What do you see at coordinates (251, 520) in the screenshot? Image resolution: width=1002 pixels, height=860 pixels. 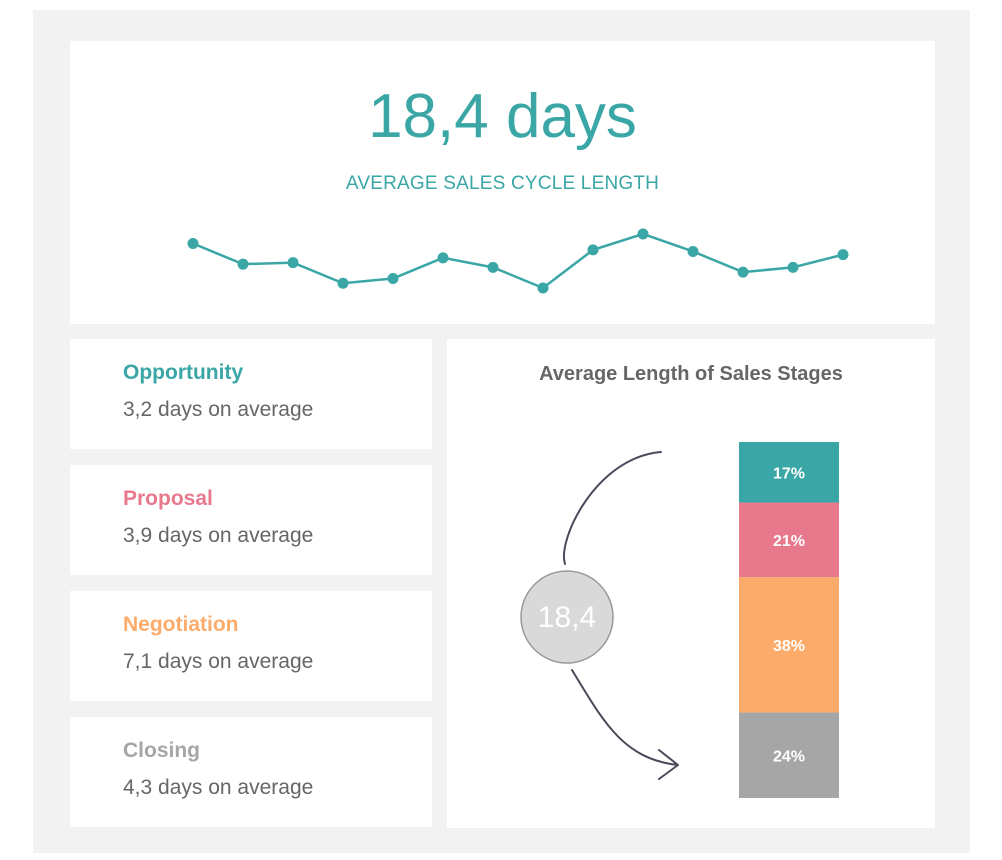 I see `stage-card-proposal: Proposal 3,9 days on average` at bounding box center [251, 520].